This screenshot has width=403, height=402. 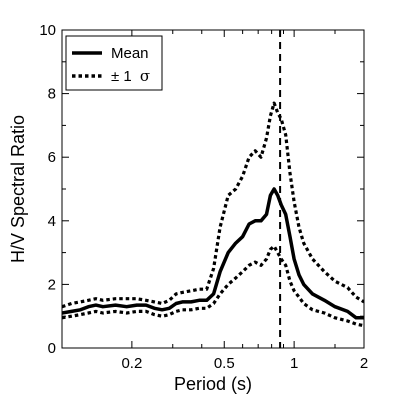 What do you see at coordinates (364, 363) in the screenshot?
I see `x-tick-label: 2` at bounding box center [364, 363].